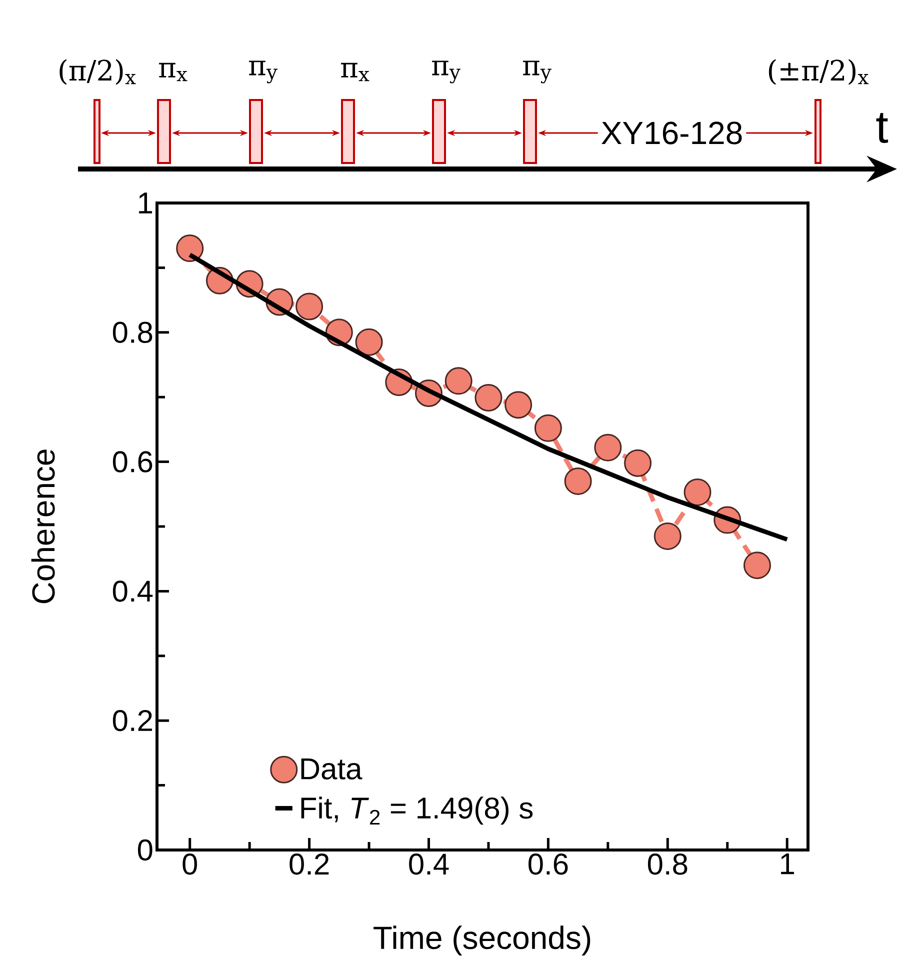 The width and height of the screenshot is (907, 967). Describe the element at coordinates (132, 721) in the screenshot. I see `y-tick-label: 0.2` at that location.